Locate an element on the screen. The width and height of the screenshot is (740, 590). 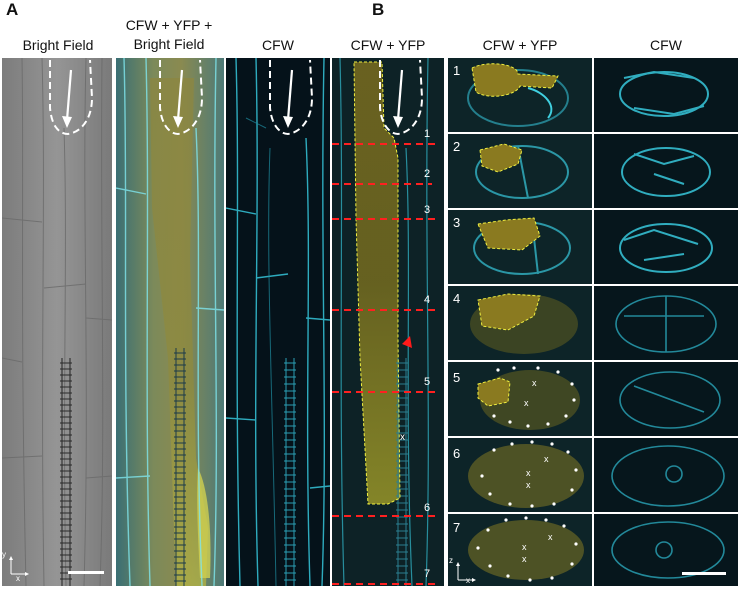
cfw-image is located at coordinates (278, 322).